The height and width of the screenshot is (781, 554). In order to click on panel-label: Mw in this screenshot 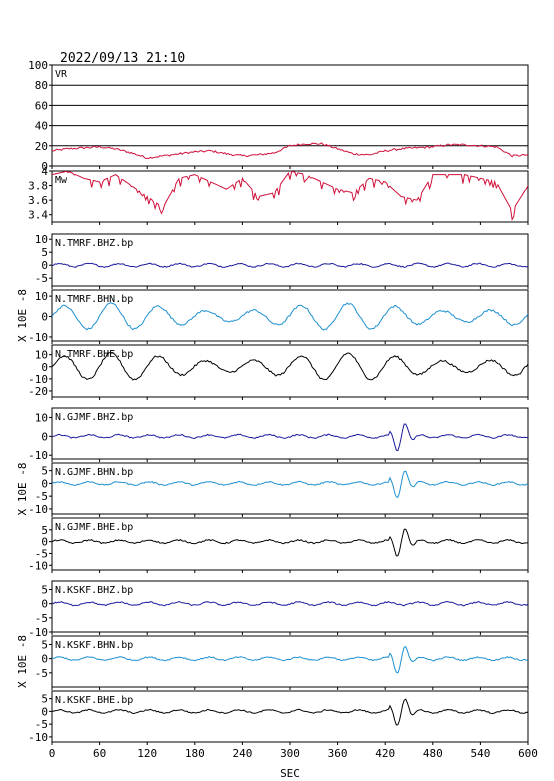, I will do `click(61, 180)`.